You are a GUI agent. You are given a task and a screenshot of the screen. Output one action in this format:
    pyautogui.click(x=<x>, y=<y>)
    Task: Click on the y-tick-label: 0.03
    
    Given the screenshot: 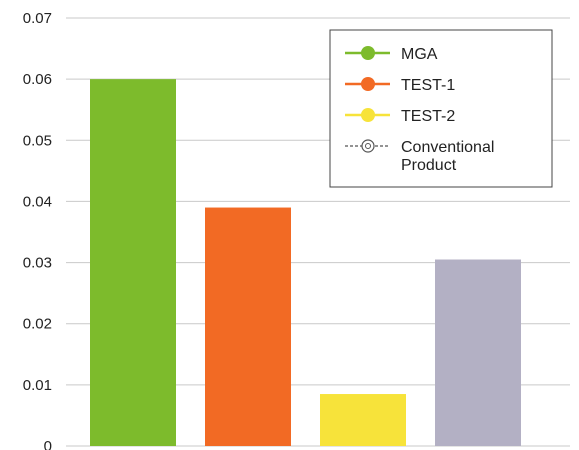 What is the action you would take?
    pyautogui.click(x=37, y=263)
    